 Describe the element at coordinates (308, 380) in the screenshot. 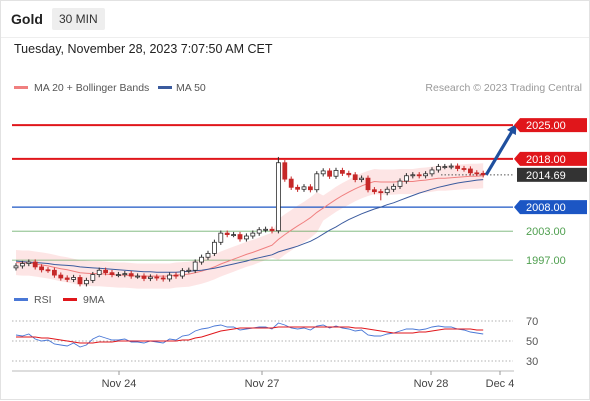

I see `x-axis-ticks: Nov 24 Nov 27 Nov 28 Dec 4` at that location.